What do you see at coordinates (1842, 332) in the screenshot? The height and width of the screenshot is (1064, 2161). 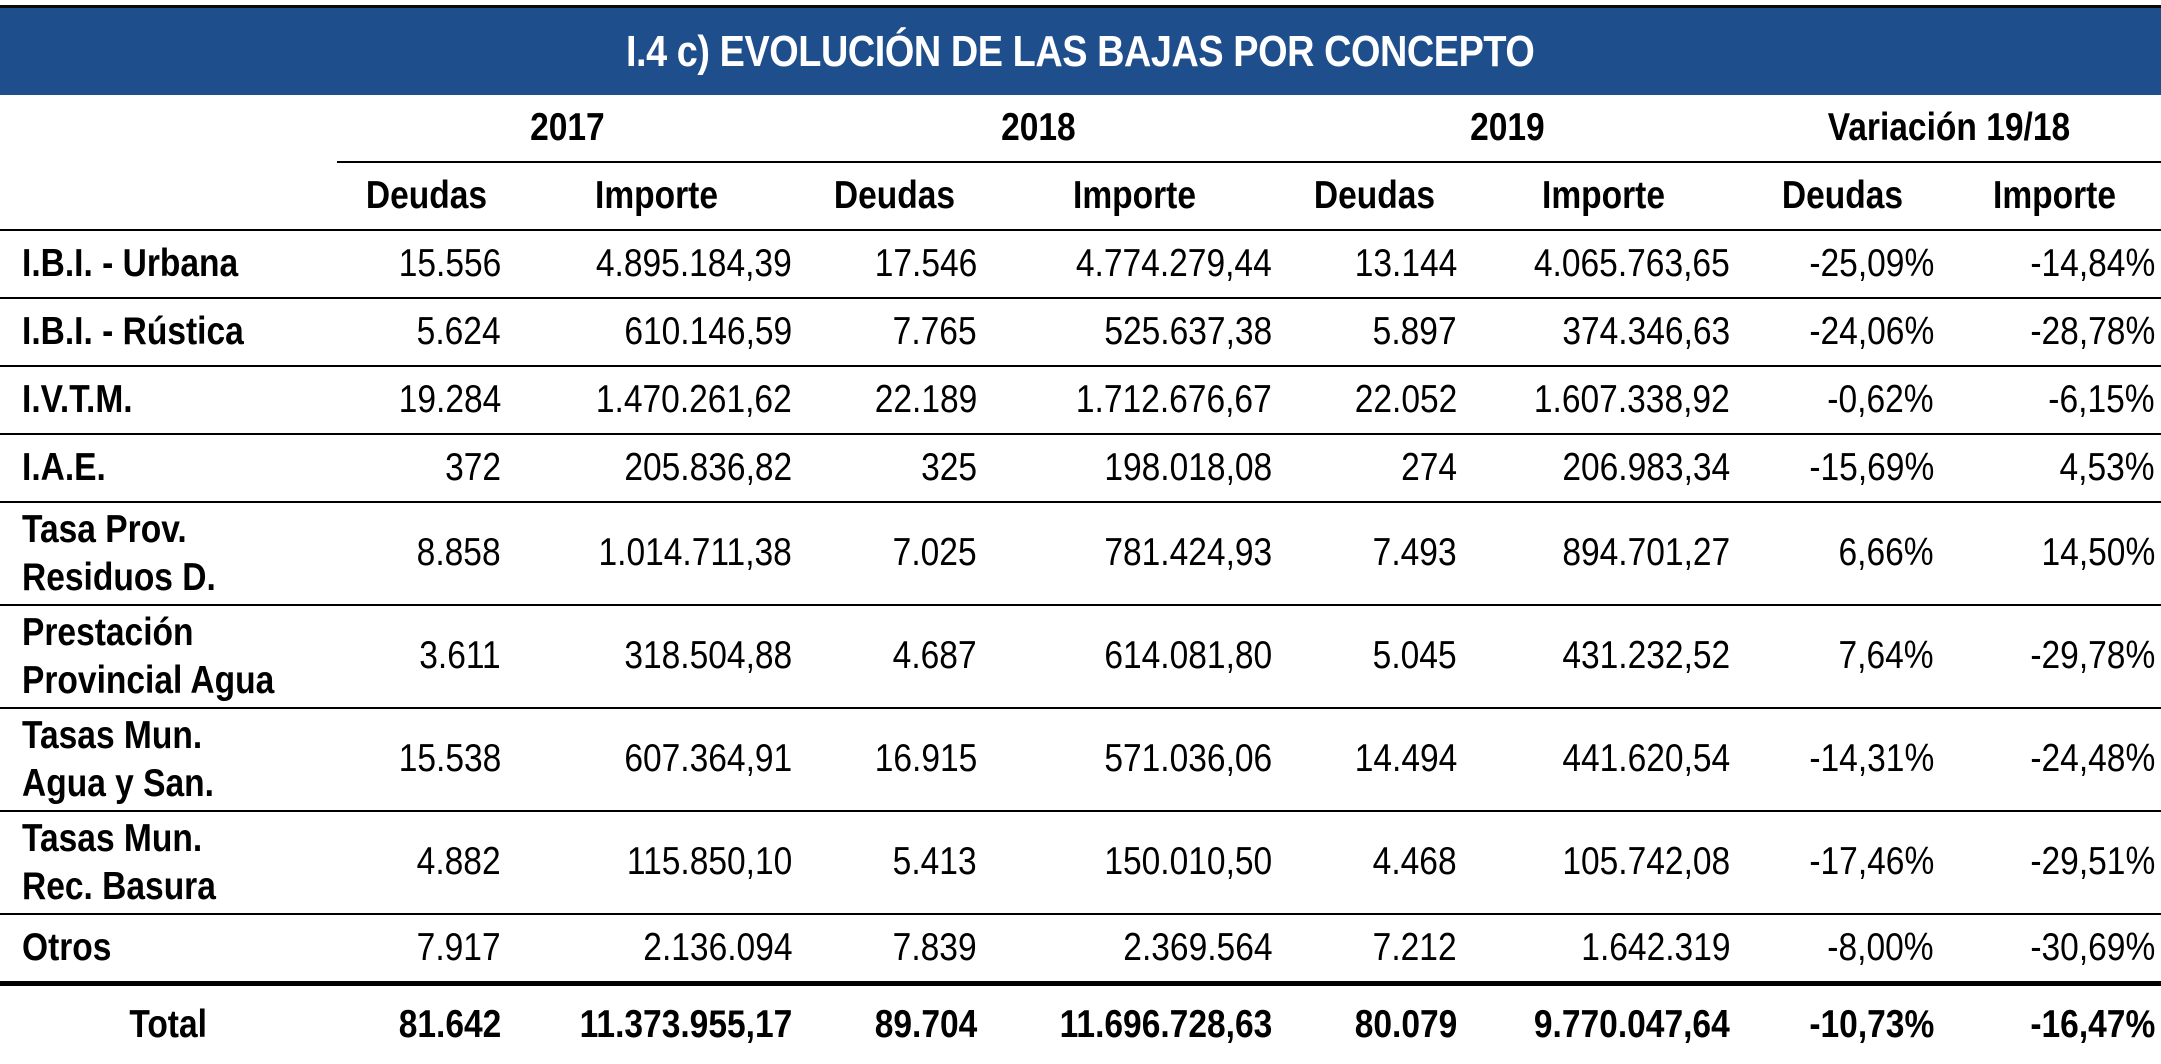 I see `data-cell: -24,06%` at bounding box center [1842, 332].